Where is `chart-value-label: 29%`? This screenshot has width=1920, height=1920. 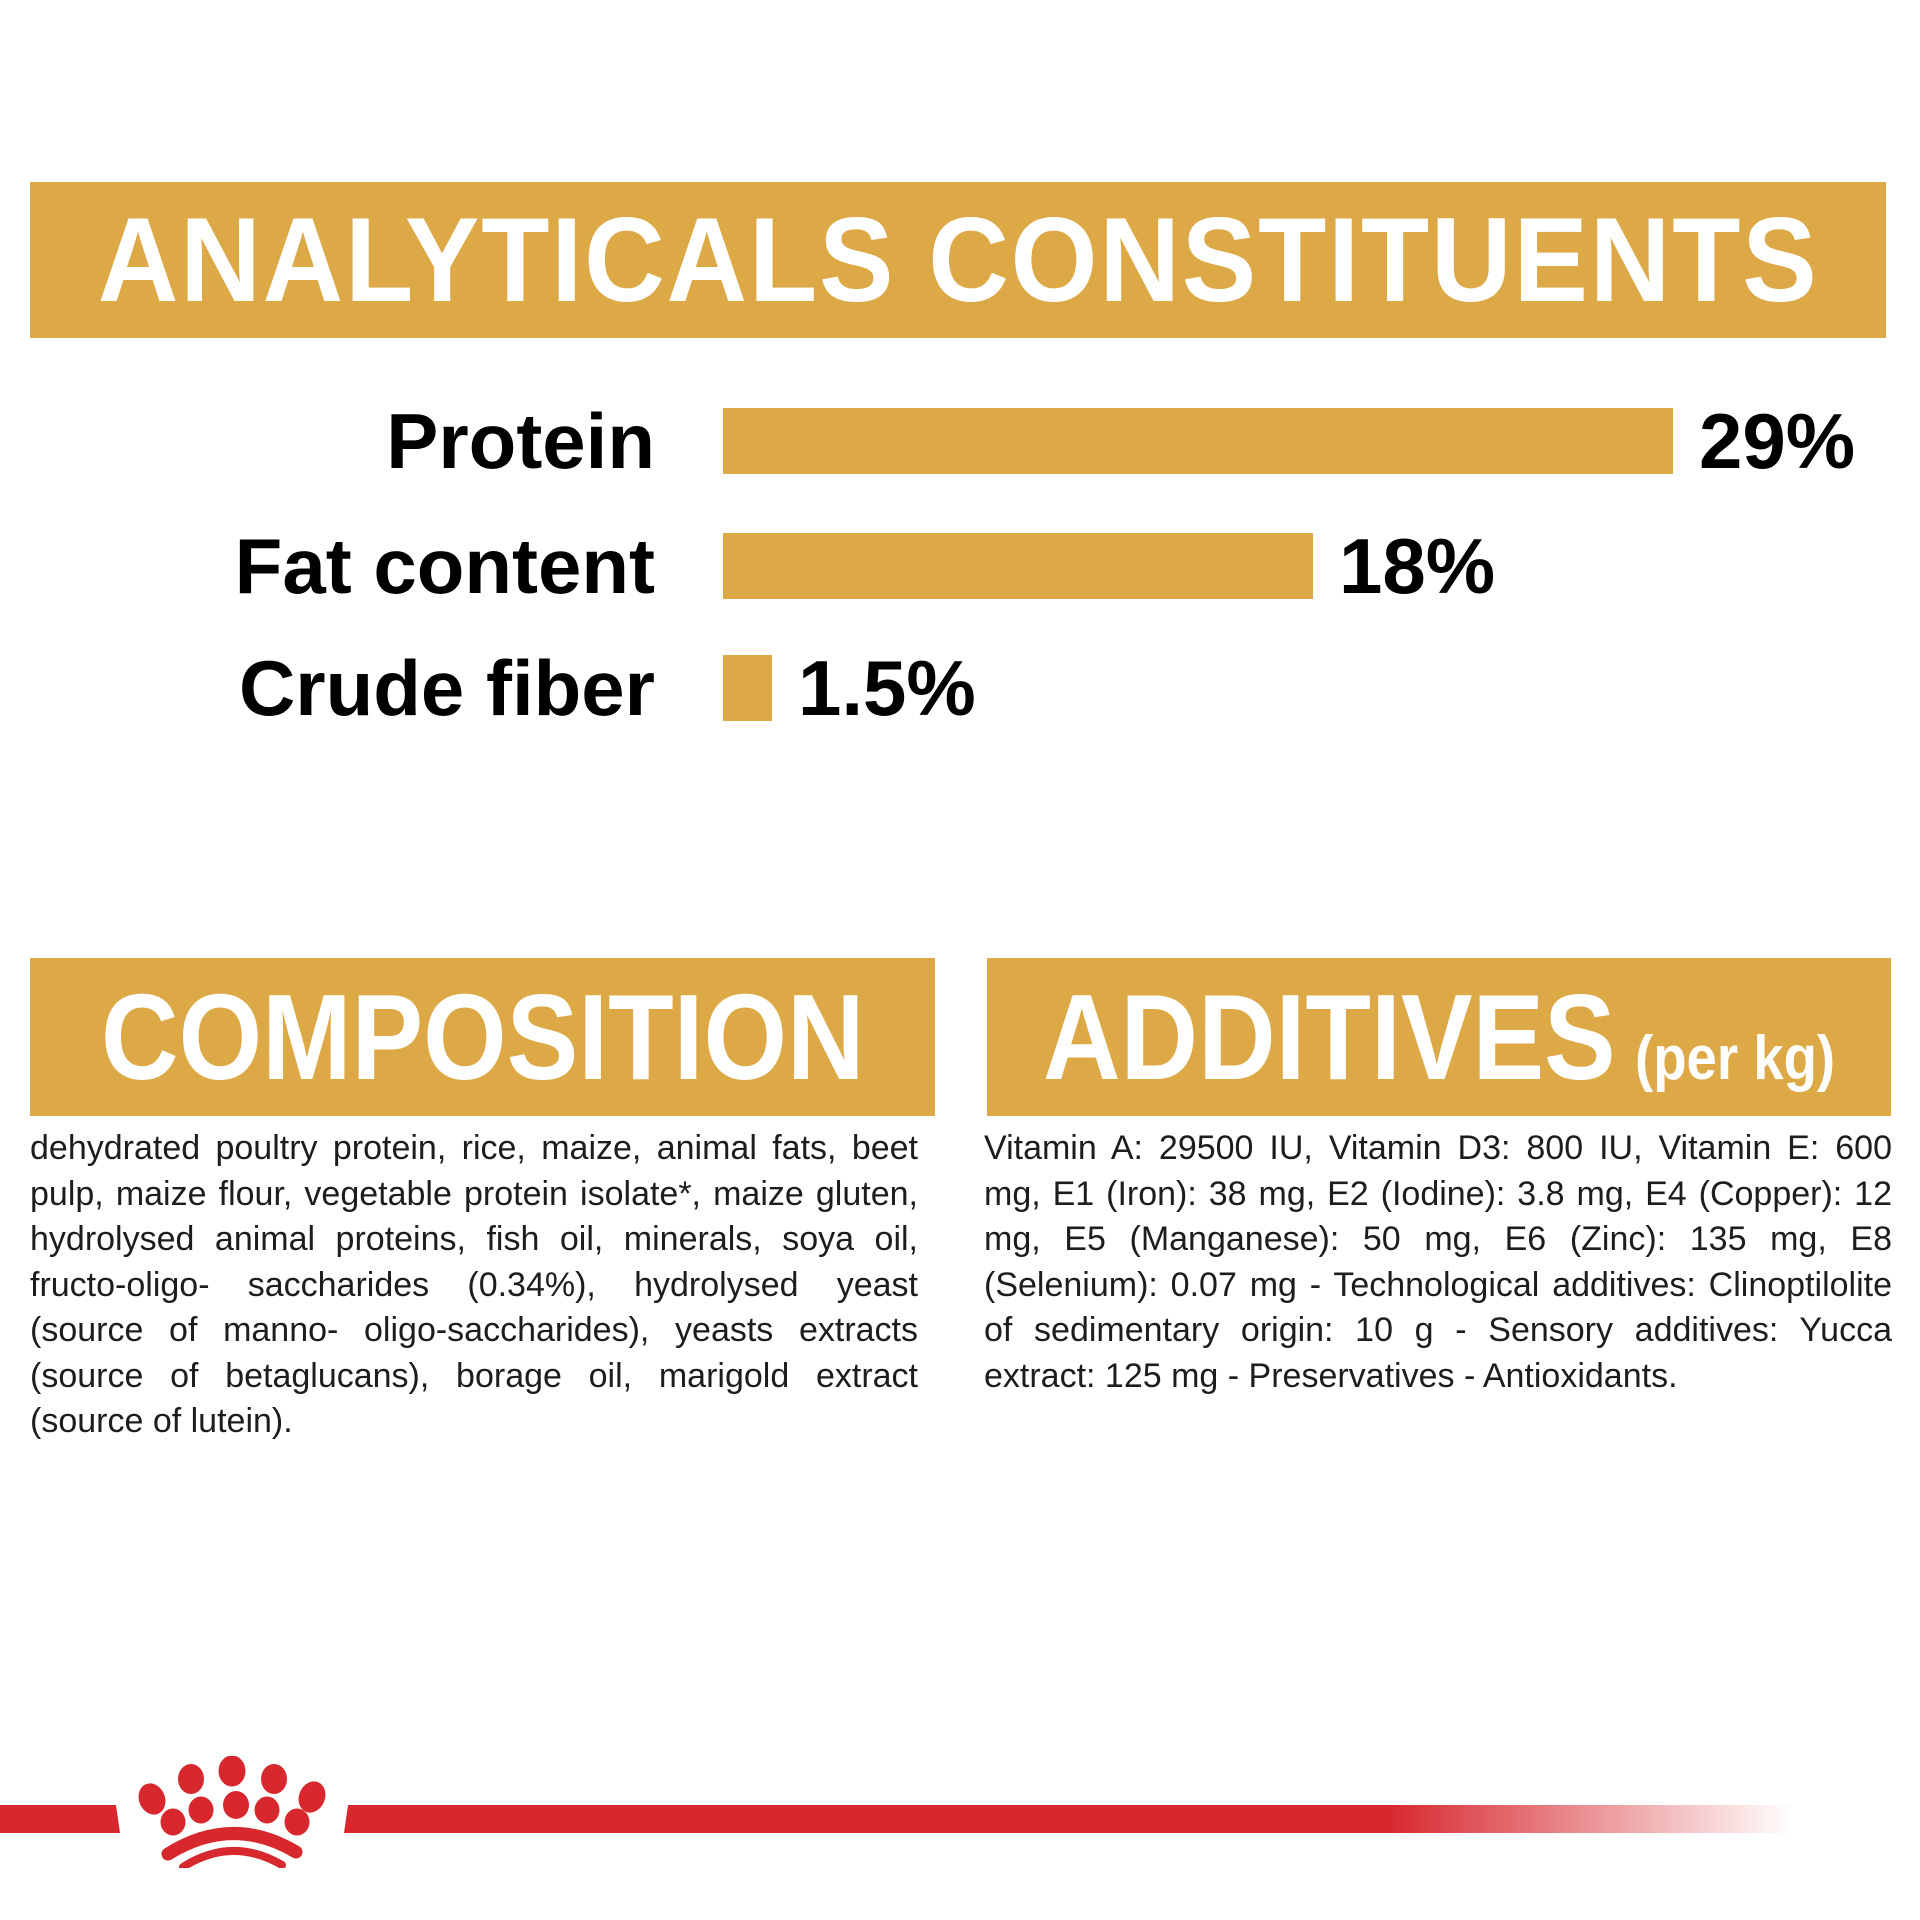
chart-value-label: 29% is located at coordinates (1777, 440).